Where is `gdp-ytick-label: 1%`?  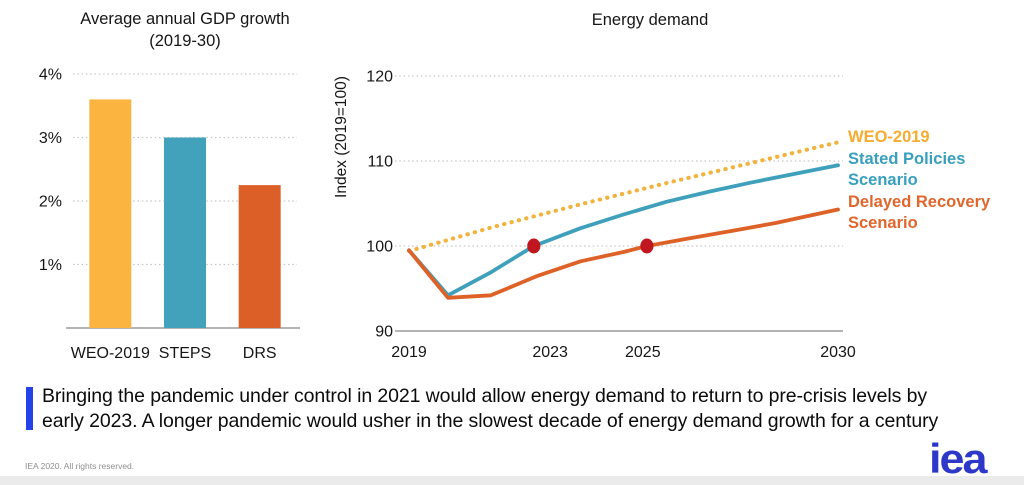 gdp-ytick-label: 1% is located at coordinates (50, 265).